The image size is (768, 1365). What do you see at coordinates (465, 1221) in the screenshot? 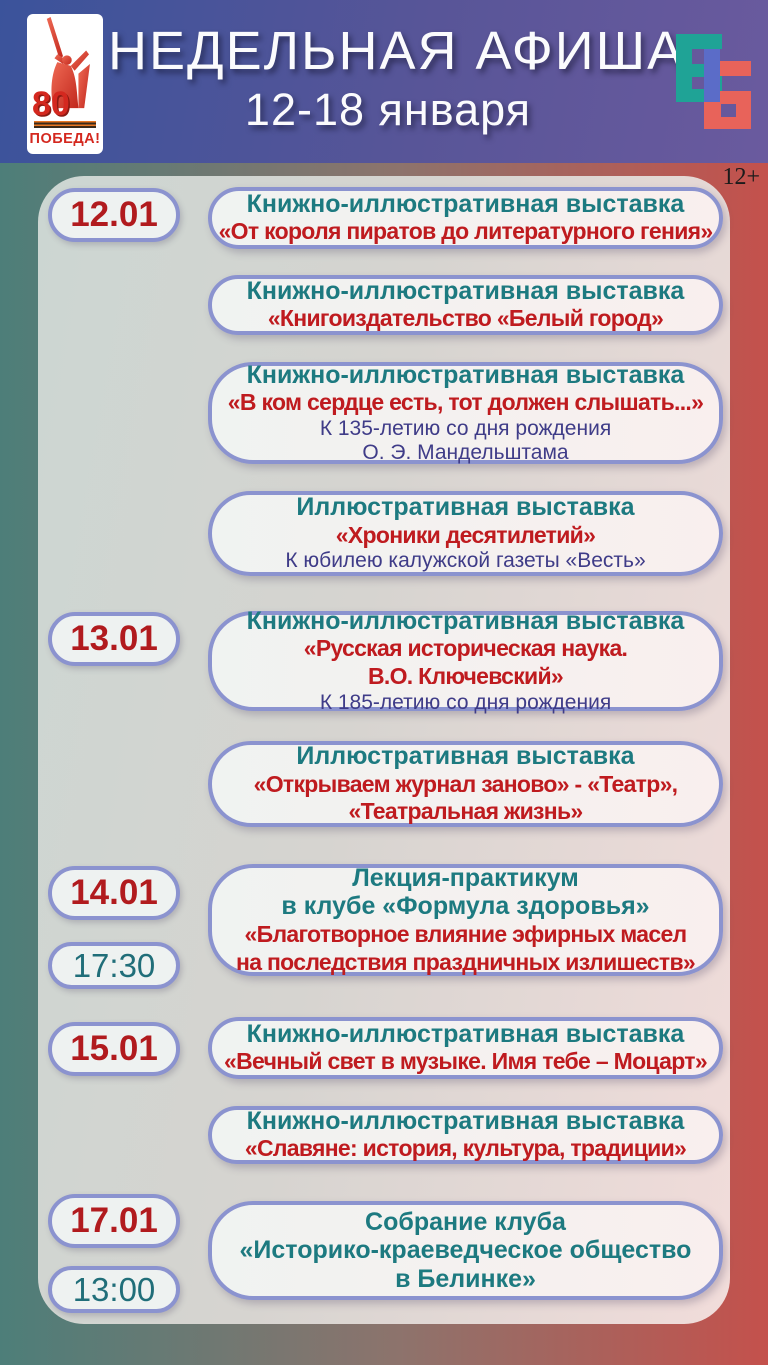
I see `event-type-label: Собрание клуба` at bounding box center [465, 1221].